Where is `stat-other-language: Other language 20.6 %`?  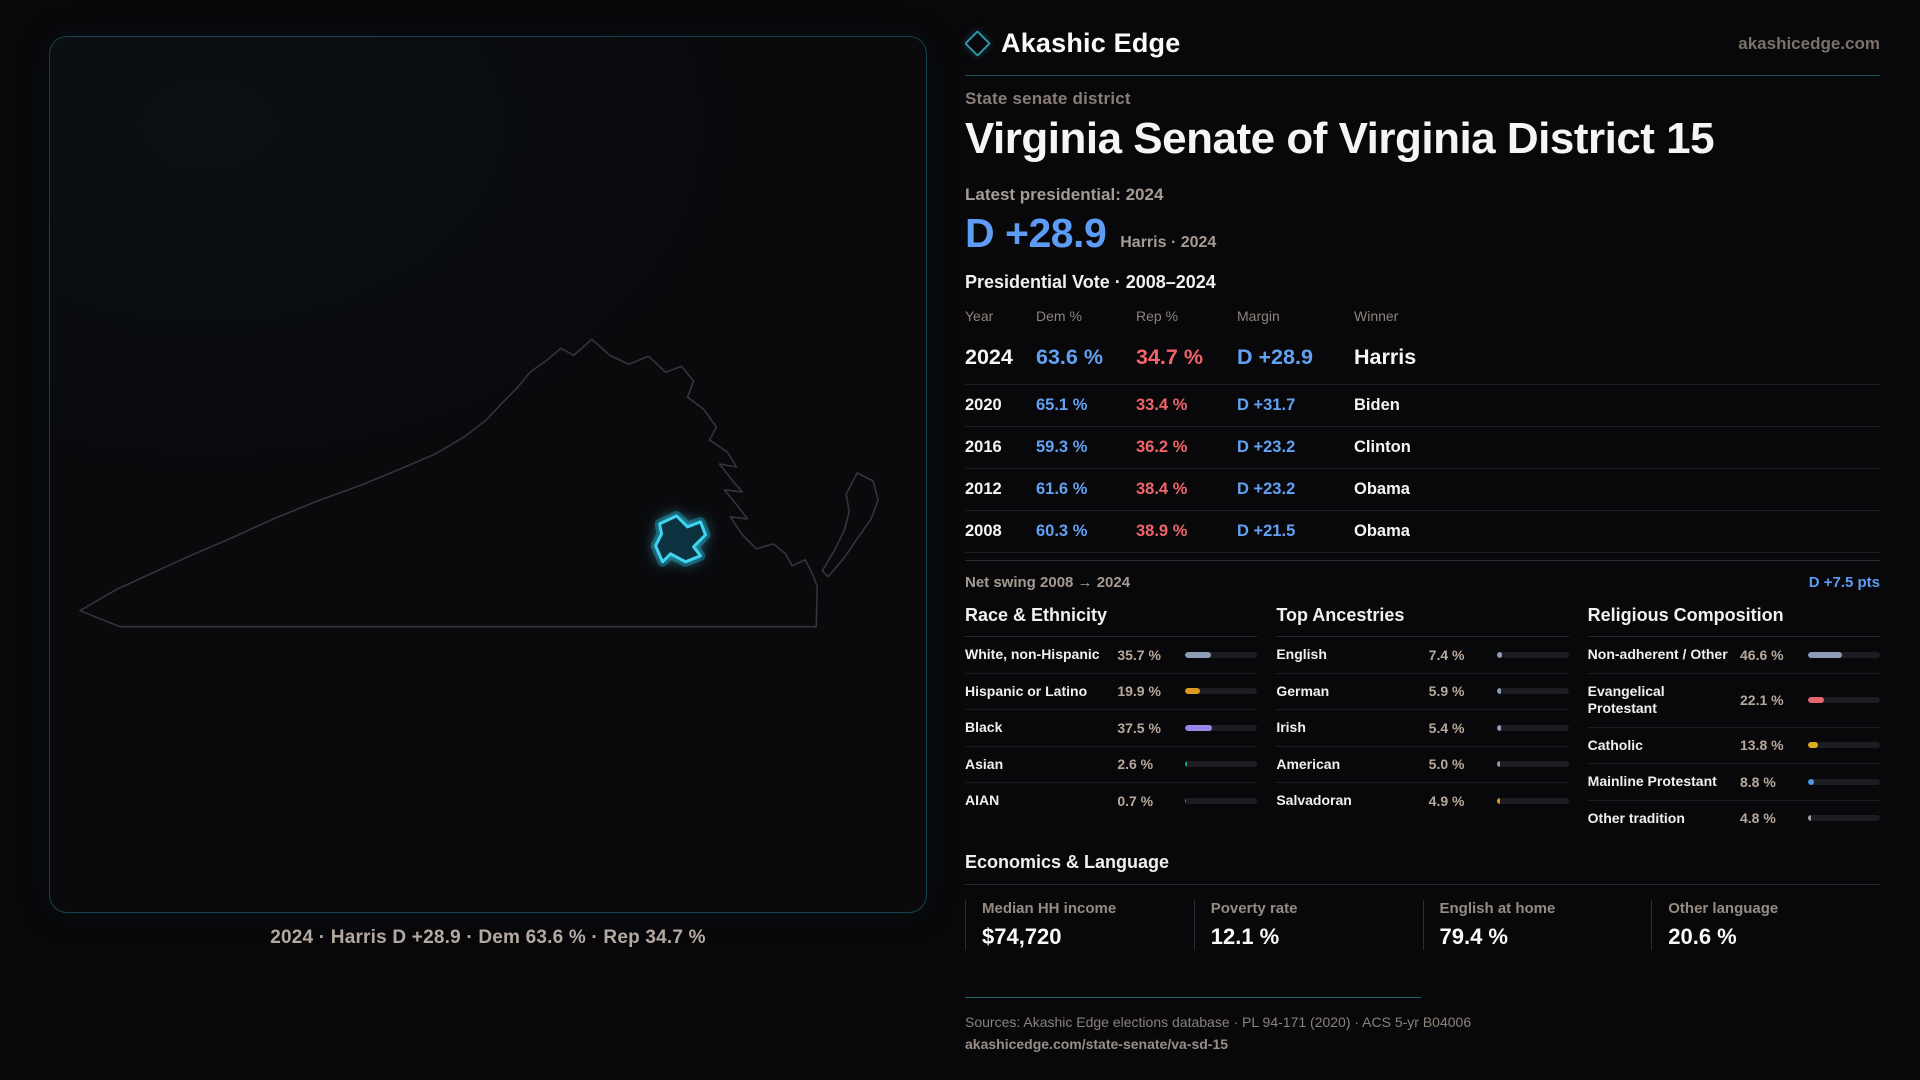
stat-other-language: Other language 20.6 % is located at coordinates (1765, 925).